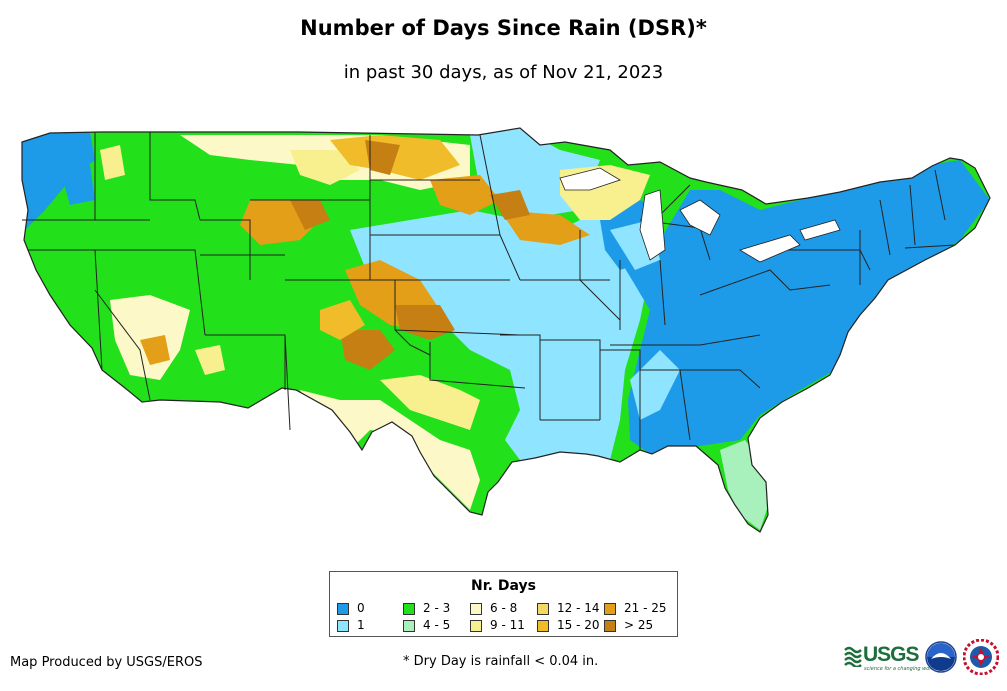 The width and height of the screenshot is (1007, 691). What do you see at coordinates (941, 657) in the screenshot?
I see `noaa-logo-icon` at bounding box center [941, 657].